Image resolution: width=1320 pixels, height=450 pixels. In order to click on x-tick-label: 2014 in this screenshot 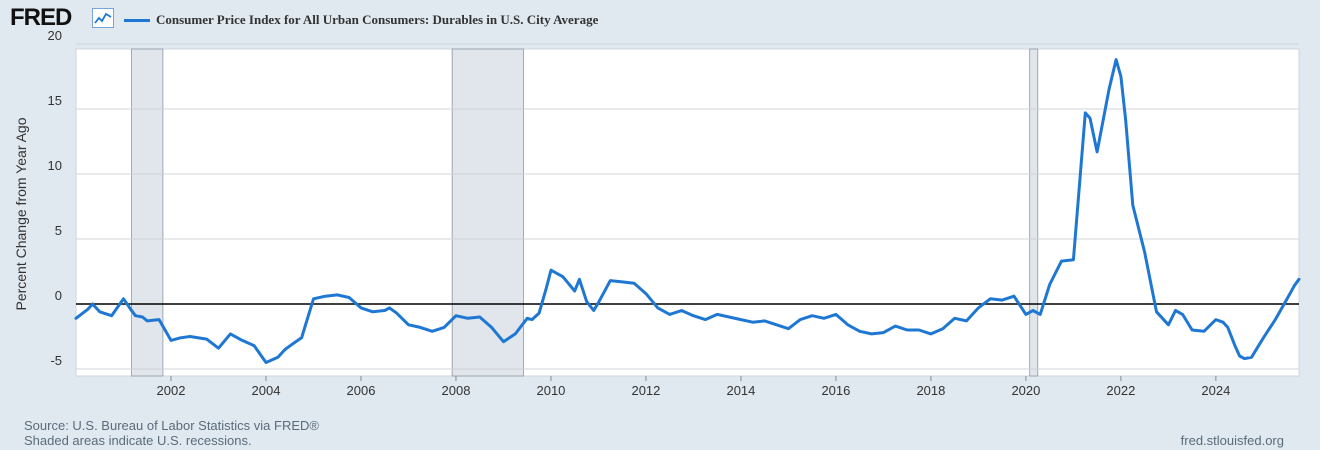, I will do `click(740, 390)`.